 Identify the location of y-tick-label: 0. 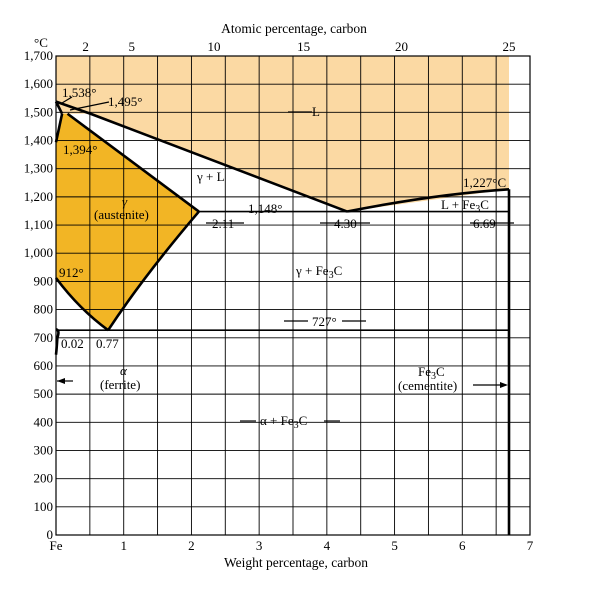
(50, 534).